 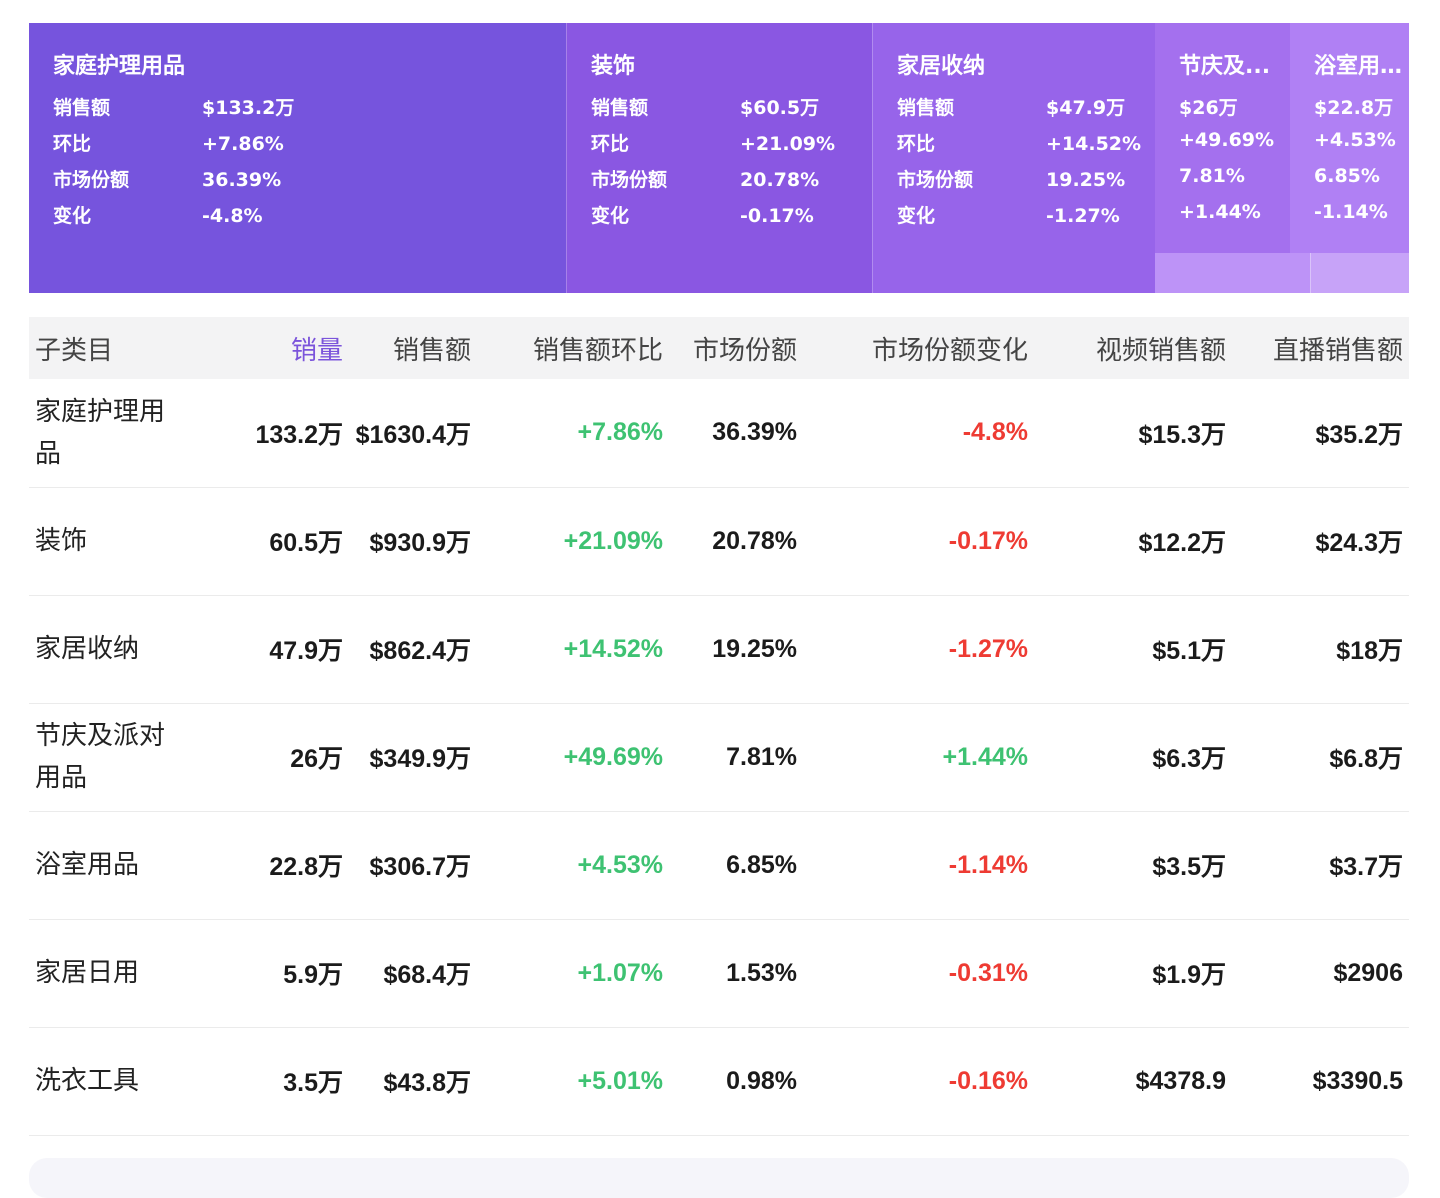 What do you see at coordinates (620, 1080) in the screenshot?
I see `cell-sales-mom: +5.01%` at bounding box center [620, 1080].